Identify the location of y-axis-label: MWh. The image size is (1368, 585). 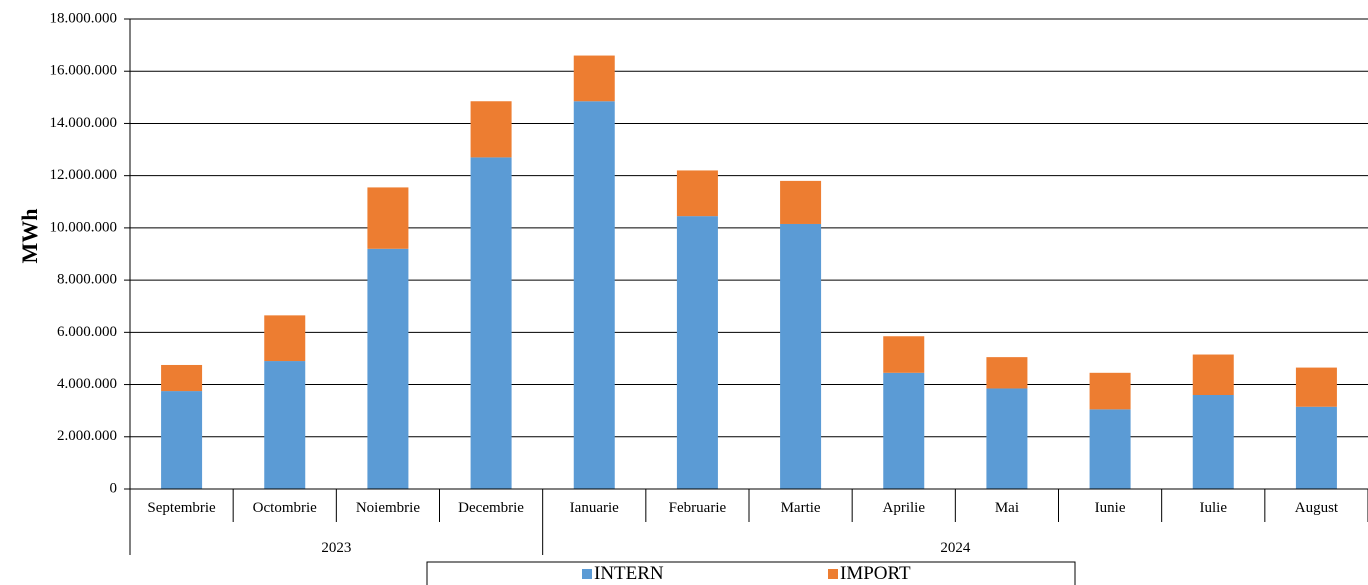
(29, 236).